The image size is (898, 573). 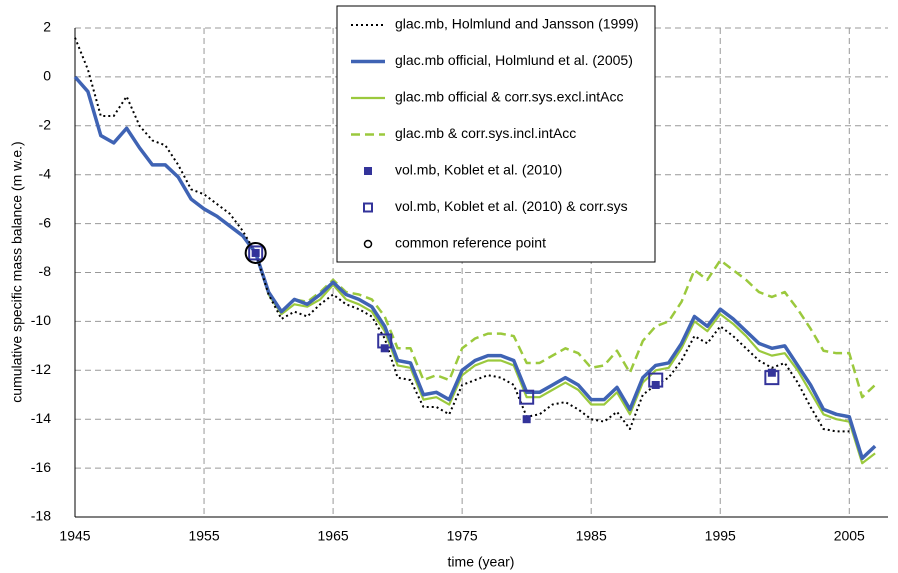 I want to click on x-tick-label: 1985, so click(x=591, y=536).